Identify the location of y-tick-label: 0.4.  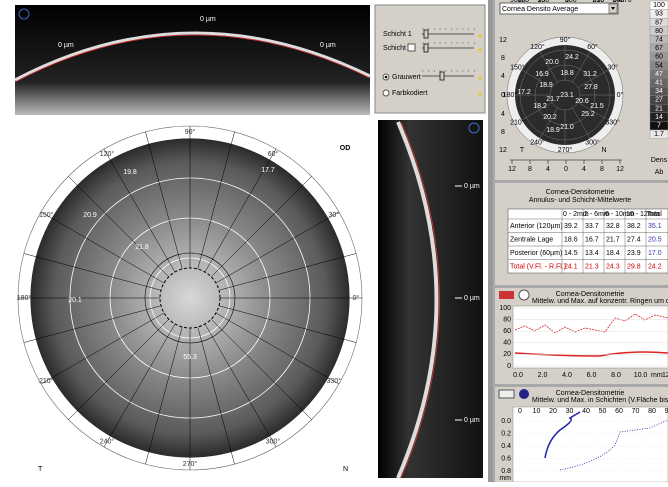
(506, 446).